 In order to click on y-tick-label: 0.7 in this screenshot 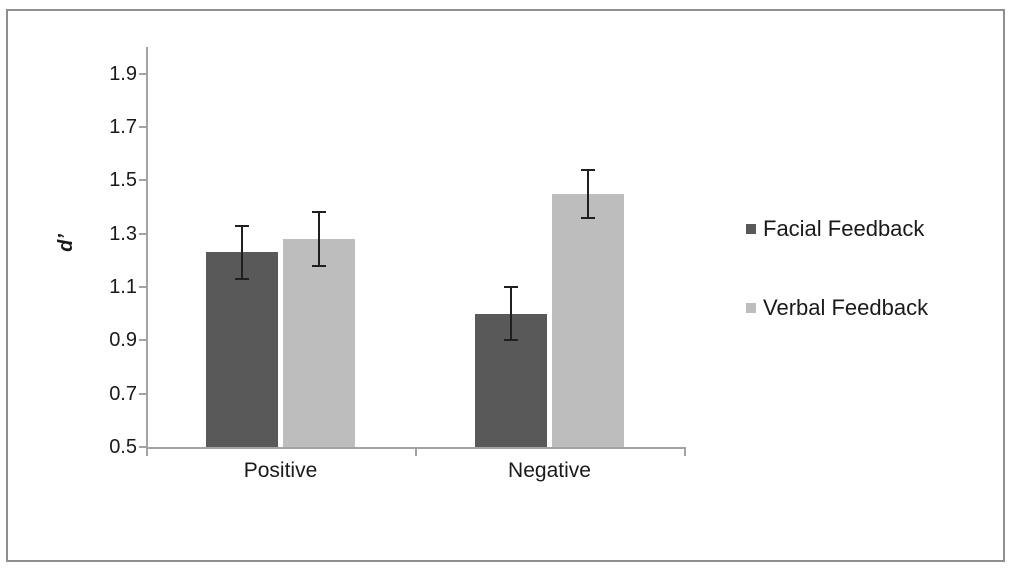, I will do `click(123, 393)`.